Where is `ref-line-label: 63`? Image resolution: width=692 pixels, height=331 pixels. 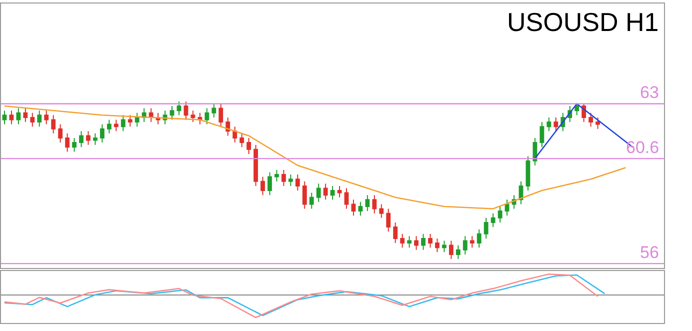
ref-line-label: 63 is located at coordinates (649, 92).